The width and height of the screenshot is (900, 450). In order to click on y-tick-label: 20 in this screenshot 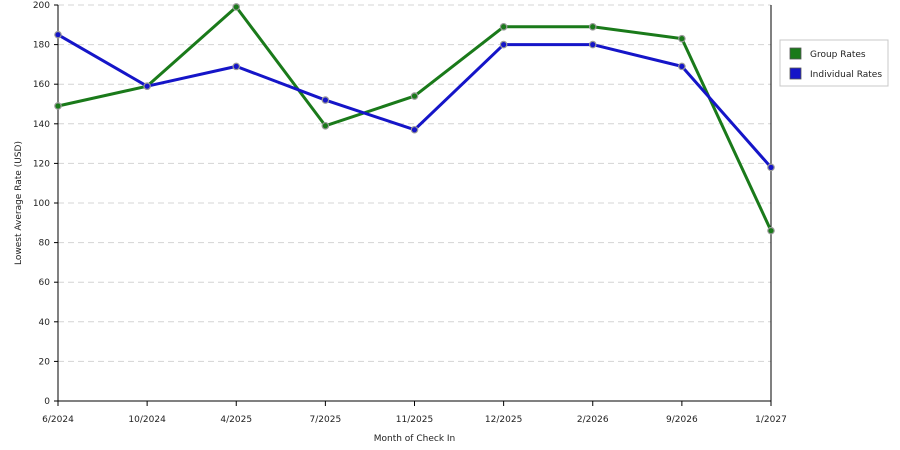, I will do `click(45, 362)`.